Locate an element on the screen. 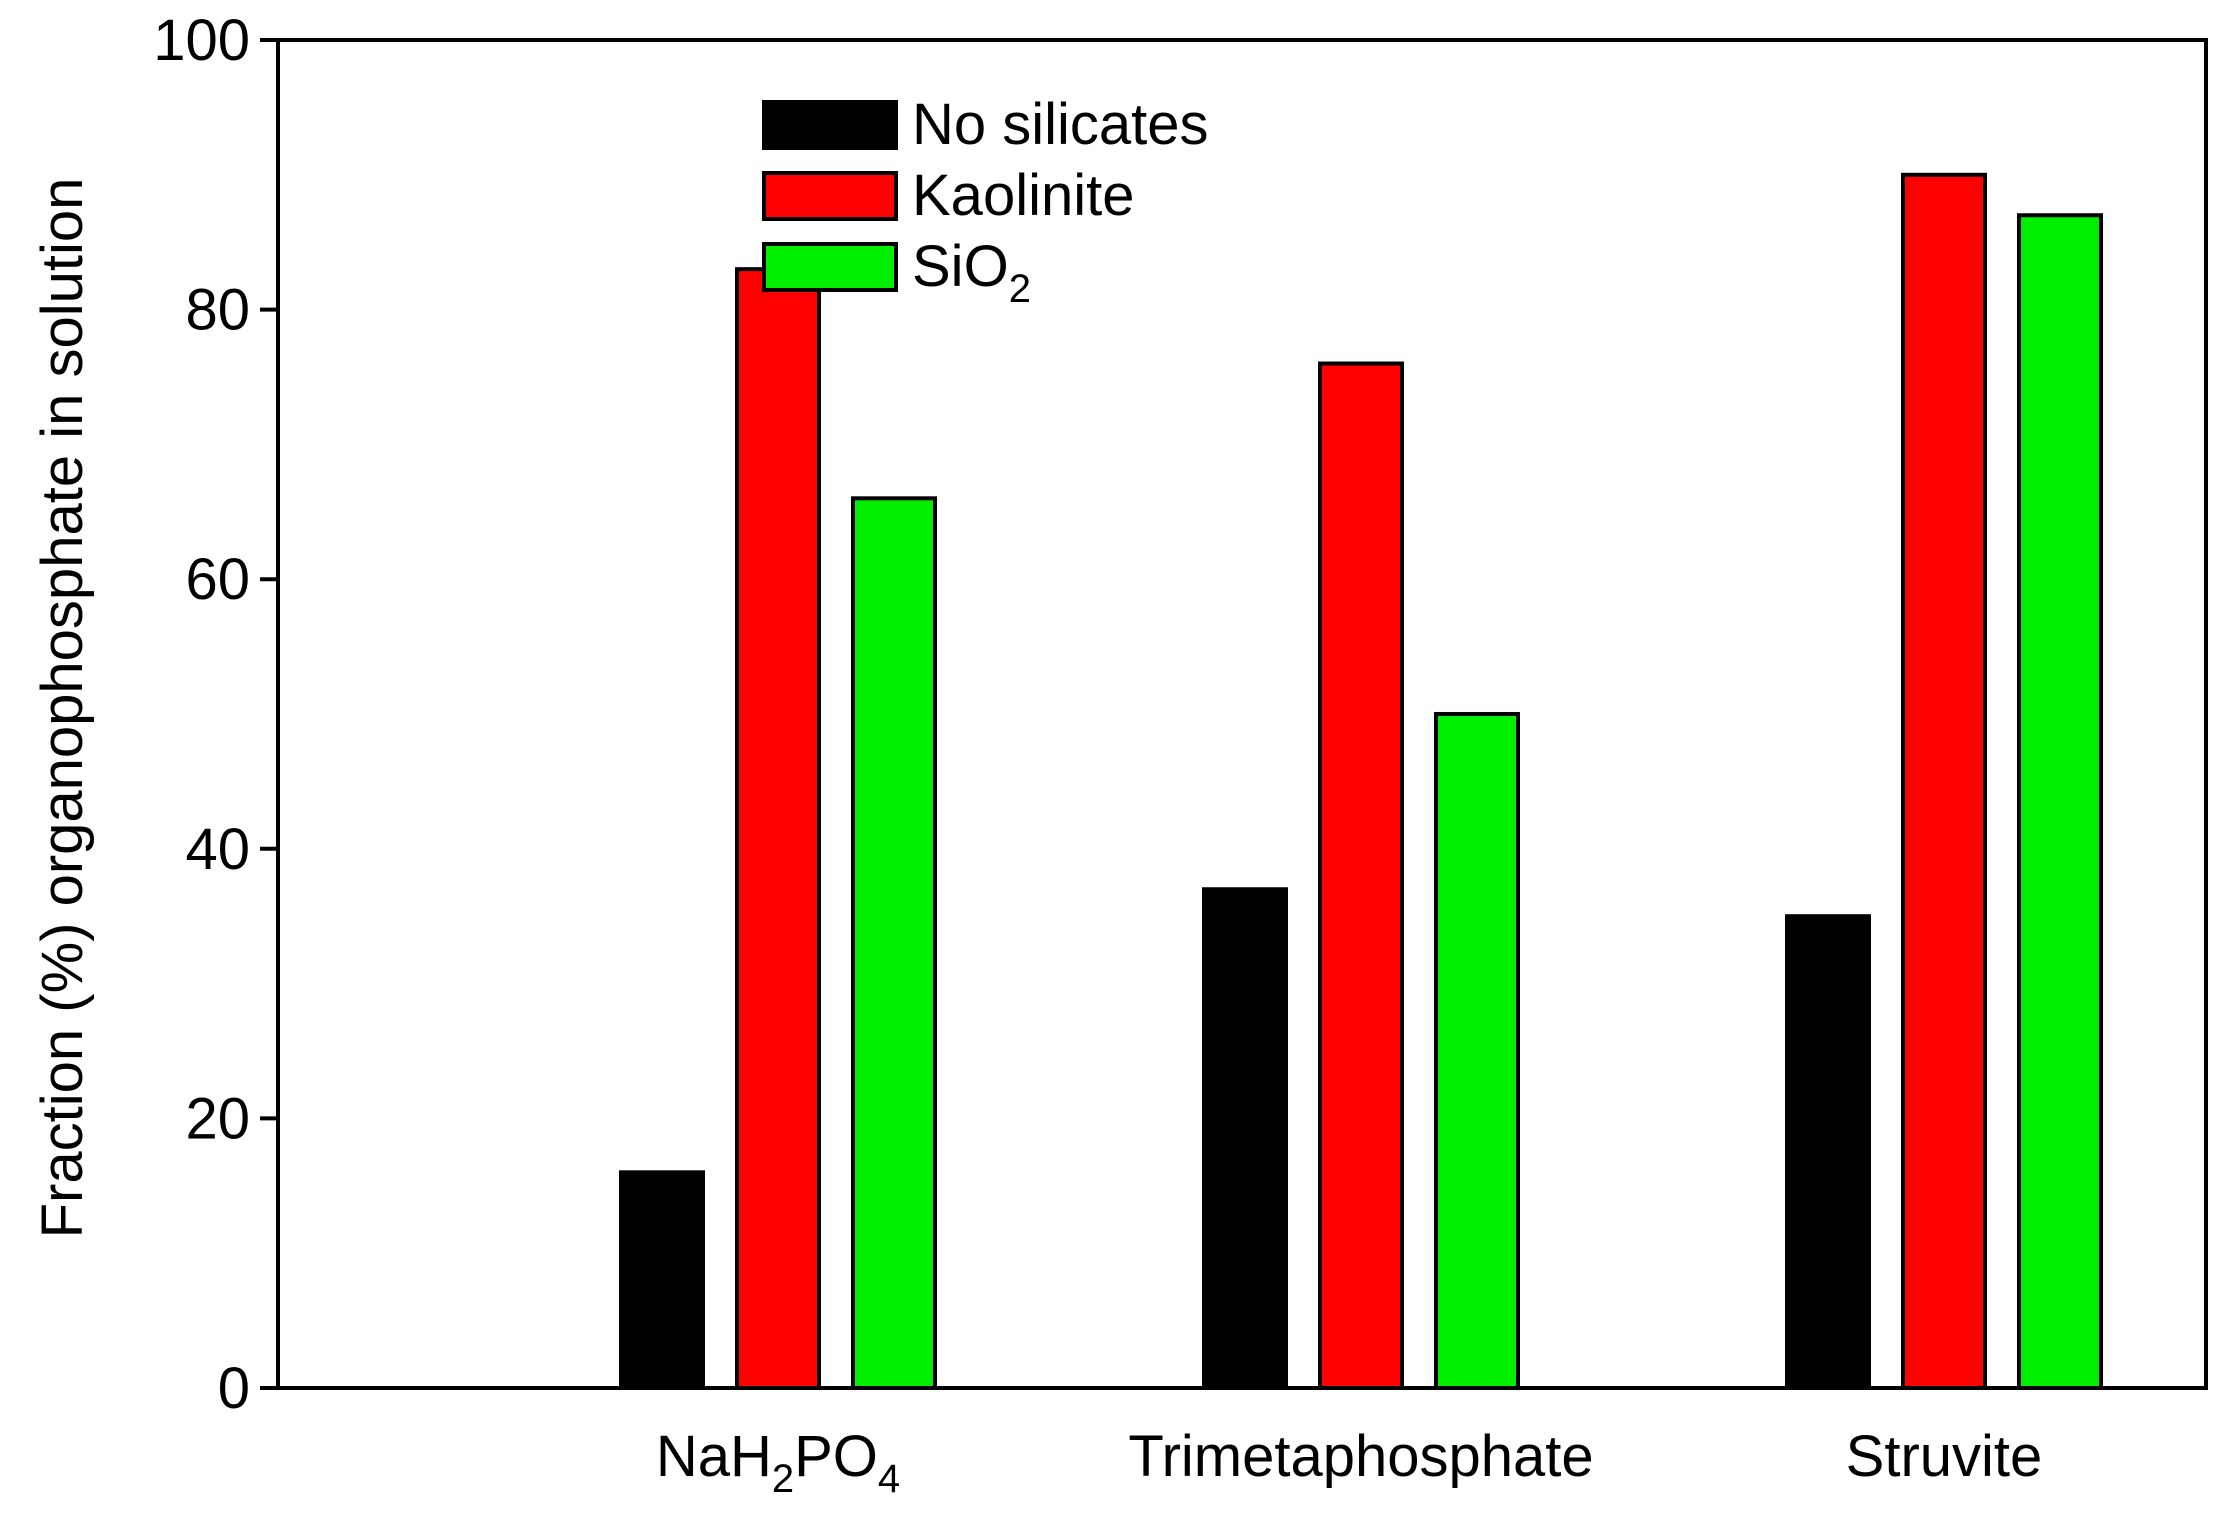 The width and height of the screenshot is (2213, 1514). y-tick-label: 80 is located at coordinates (217, 310).